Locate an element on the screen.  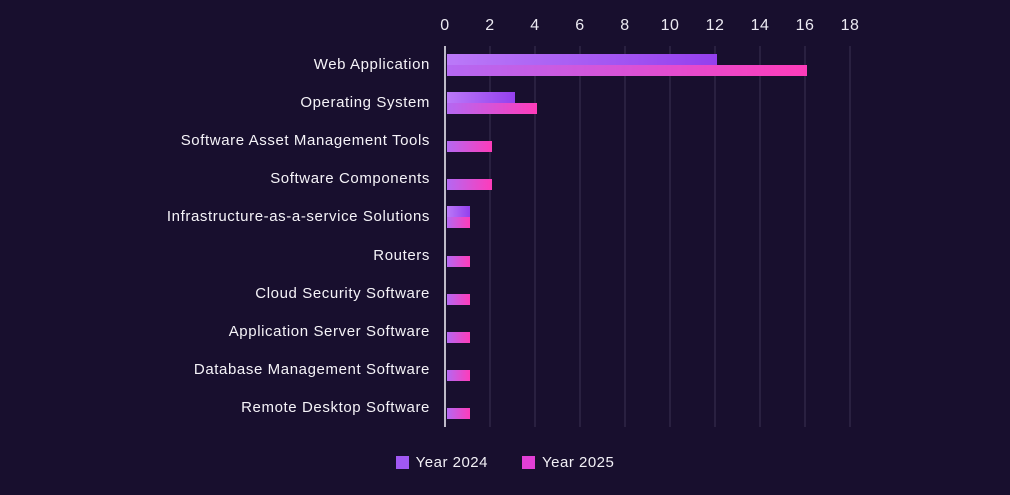
axis-tick-label: 4 is located at coordinates (535, 25).